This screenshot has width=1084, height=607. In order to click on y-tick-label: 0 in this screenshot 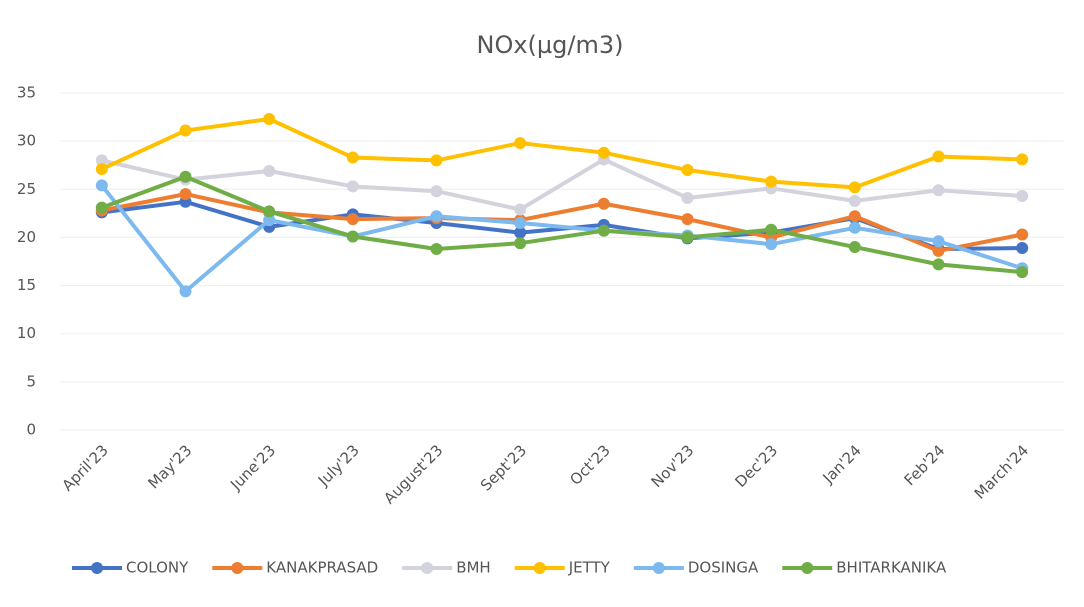, I will do `click(31, 430)`.